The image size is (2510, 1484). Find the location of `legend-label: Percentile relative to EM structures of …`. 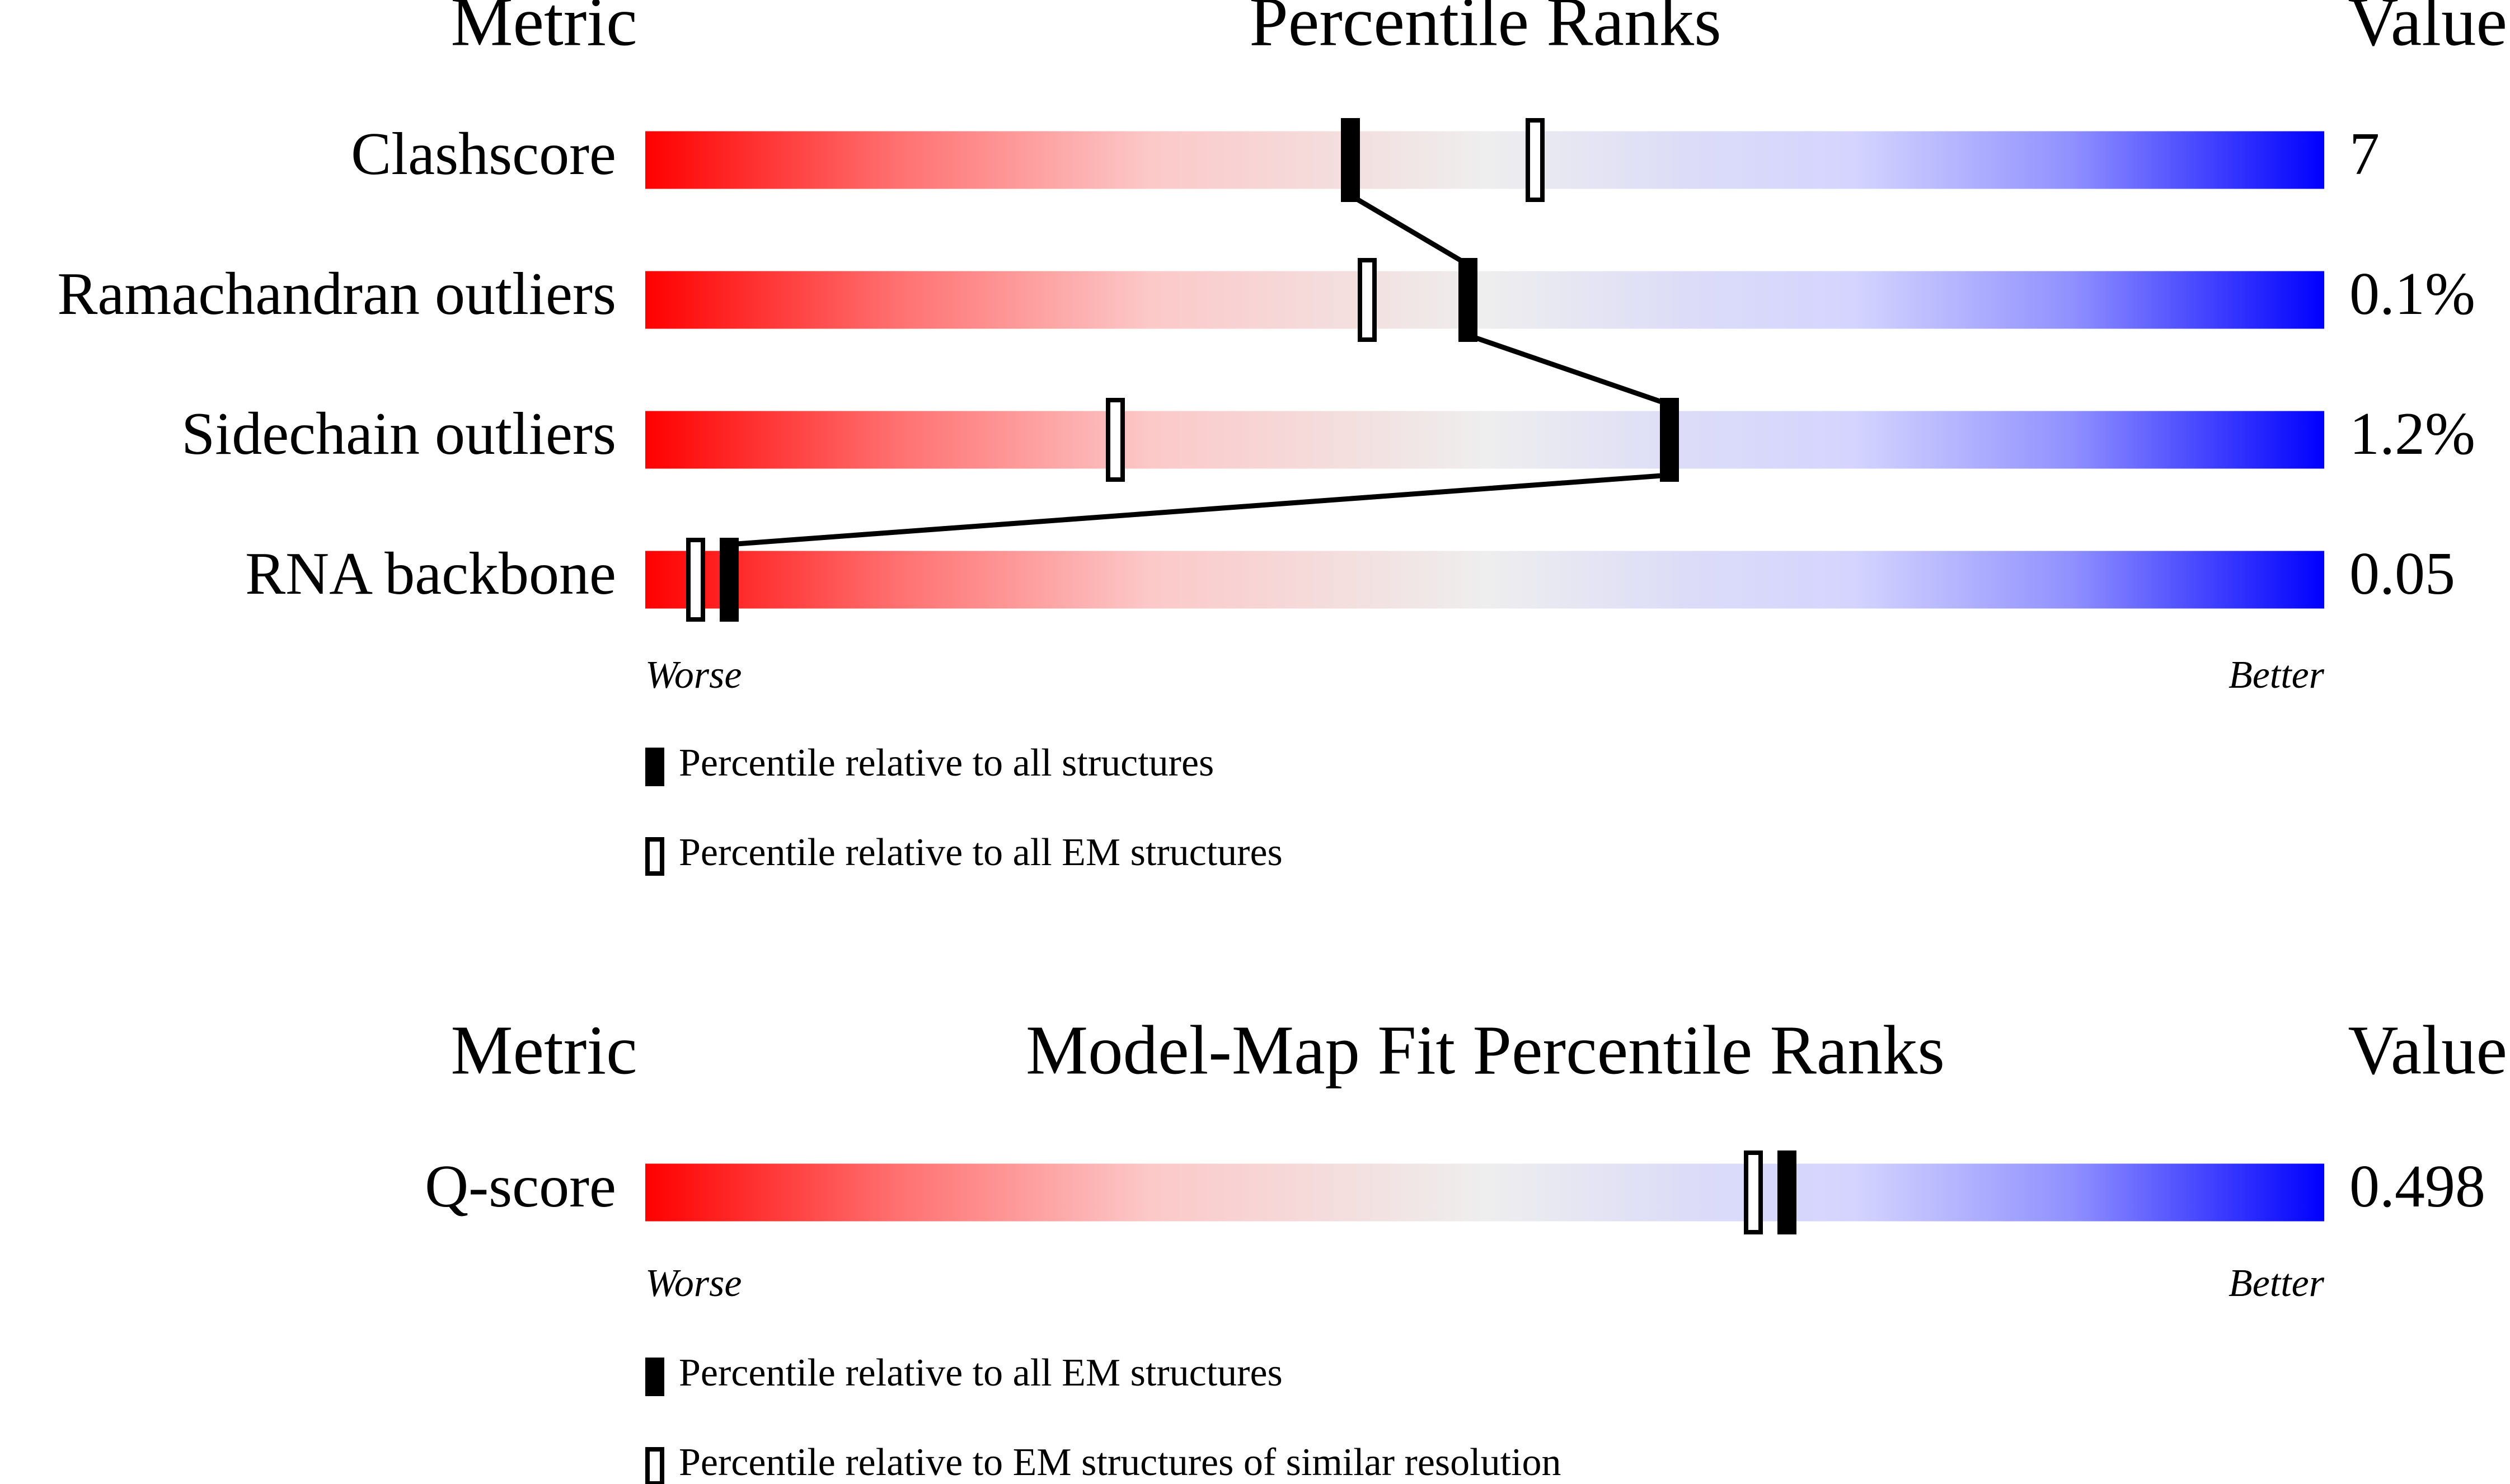

legend-label: Percentile relative to EM structures of … is located at coordinates (1120, 1462).